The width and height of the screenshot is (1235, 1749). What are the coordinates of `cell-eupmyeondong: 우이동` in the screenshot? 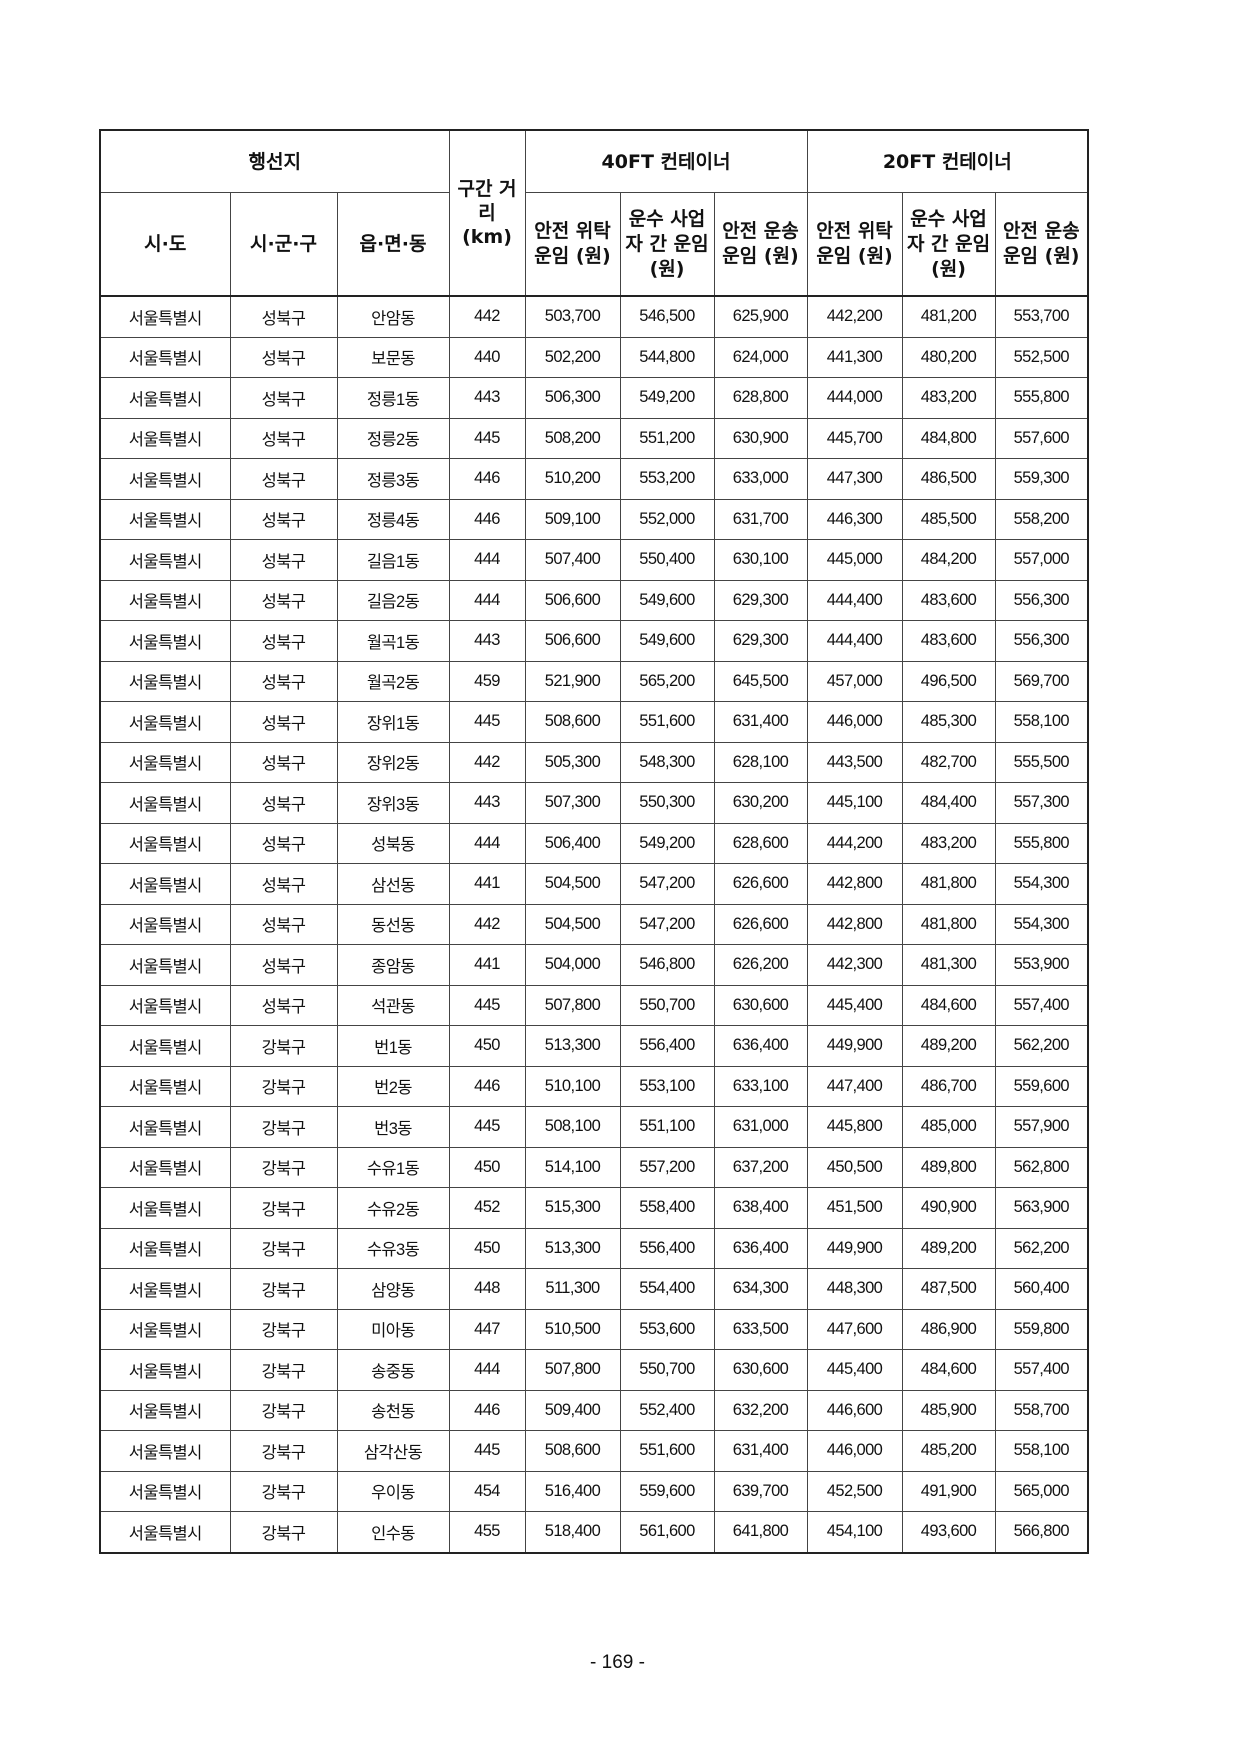 It's located at (393, 1491).